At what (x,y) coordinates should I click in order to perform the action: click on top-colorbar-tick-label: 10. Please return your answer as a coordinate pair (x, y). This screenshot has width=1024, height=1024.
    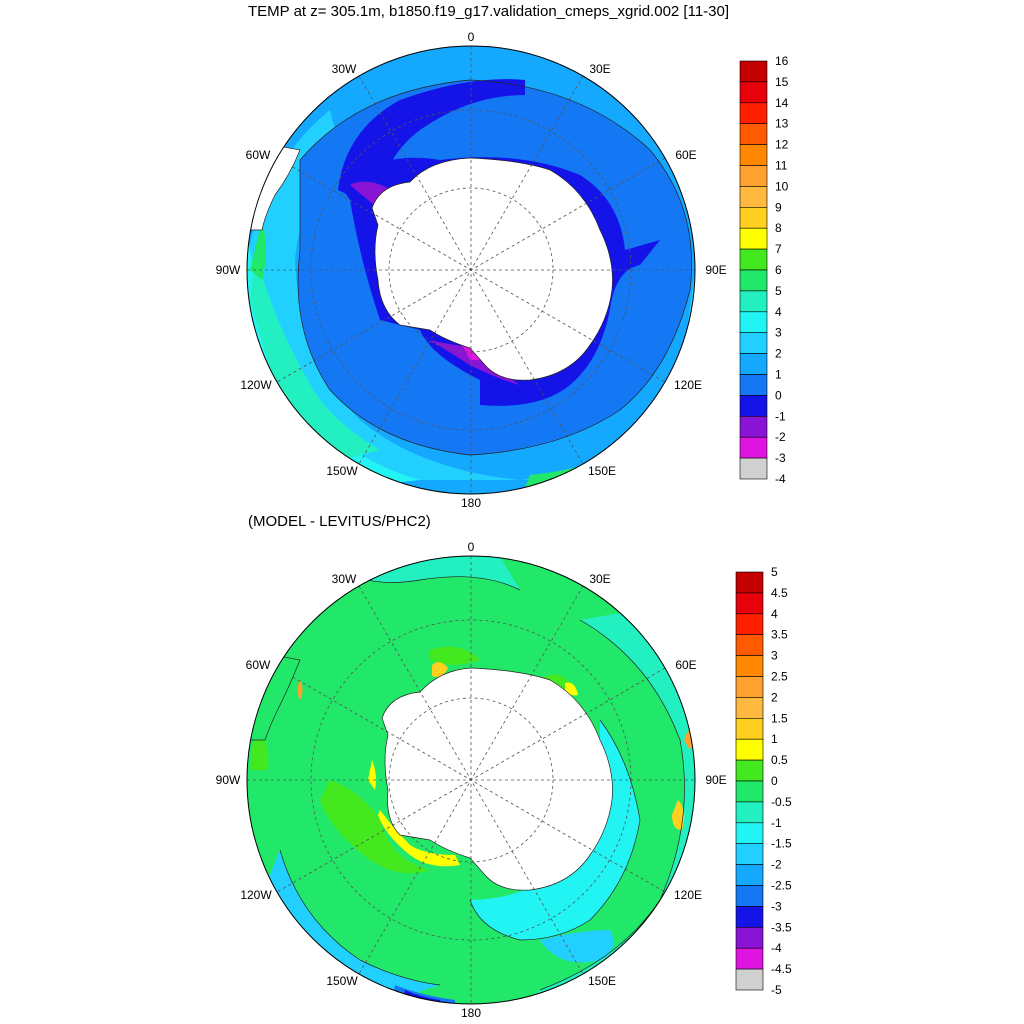
    Looking at the image, I should click on (782, 186).